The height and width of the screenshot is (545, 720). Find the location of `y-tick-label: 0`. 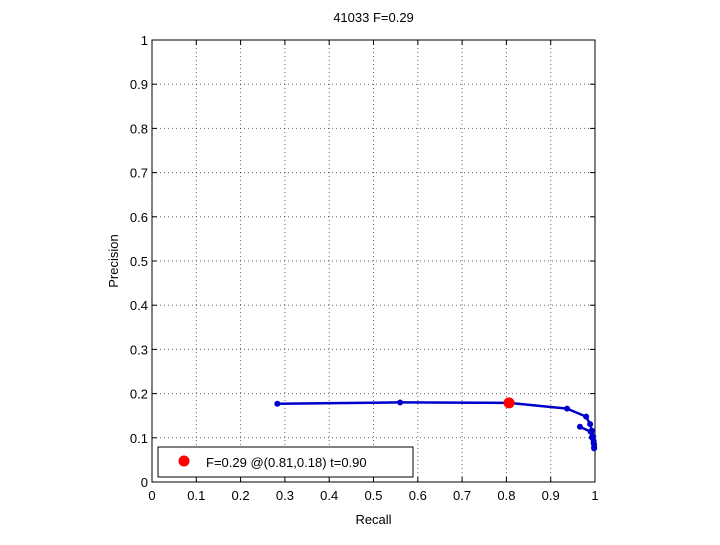

y-tick-label: 0 is located at coordinates (144, 482).